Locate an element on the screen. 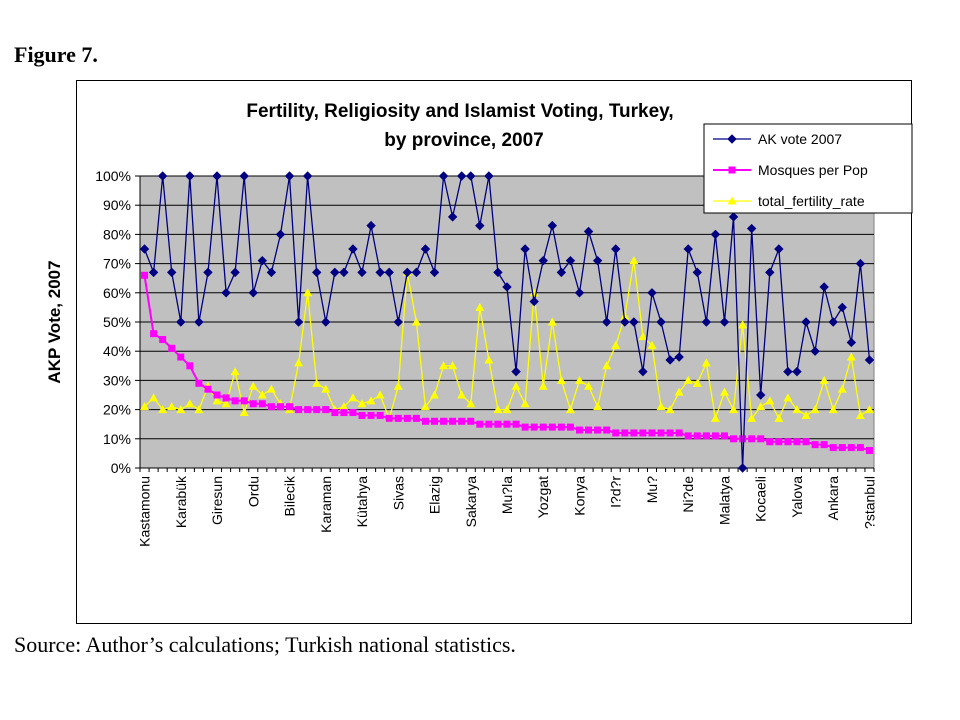 The image size is (960, 720). x-tick-label: Sakarya is located at coordinates (471, 502).